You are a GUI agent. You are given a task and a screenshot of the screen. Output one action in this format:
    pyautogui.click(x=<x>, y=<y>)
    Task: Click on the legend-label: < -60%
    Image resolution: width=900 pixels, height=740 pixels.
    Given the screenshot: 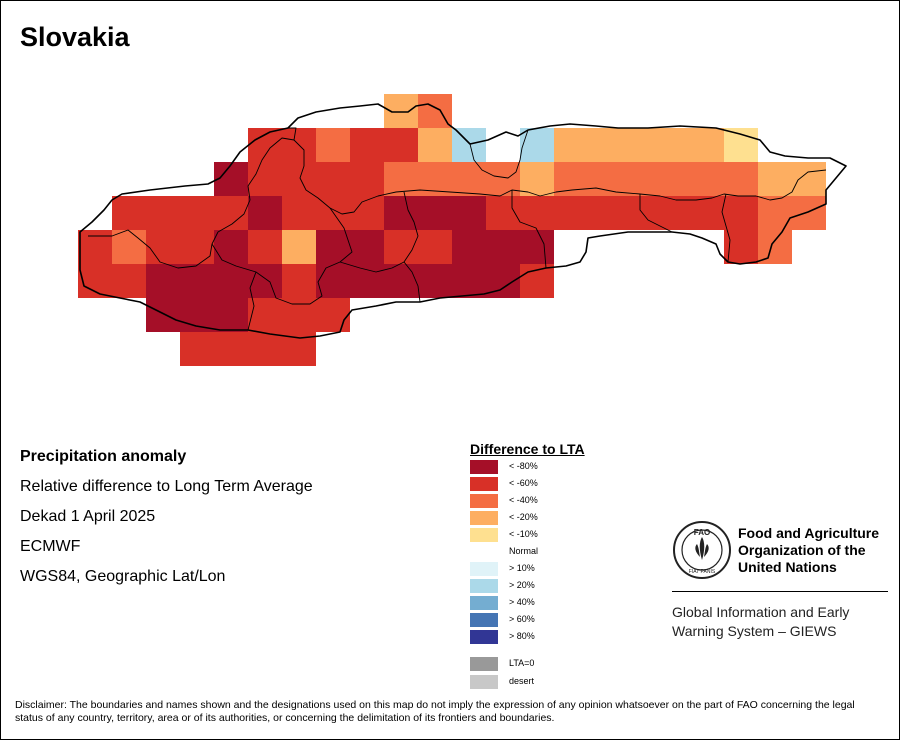 What is the action you would take?
    pyautogui.click(x=523, y=483)
    